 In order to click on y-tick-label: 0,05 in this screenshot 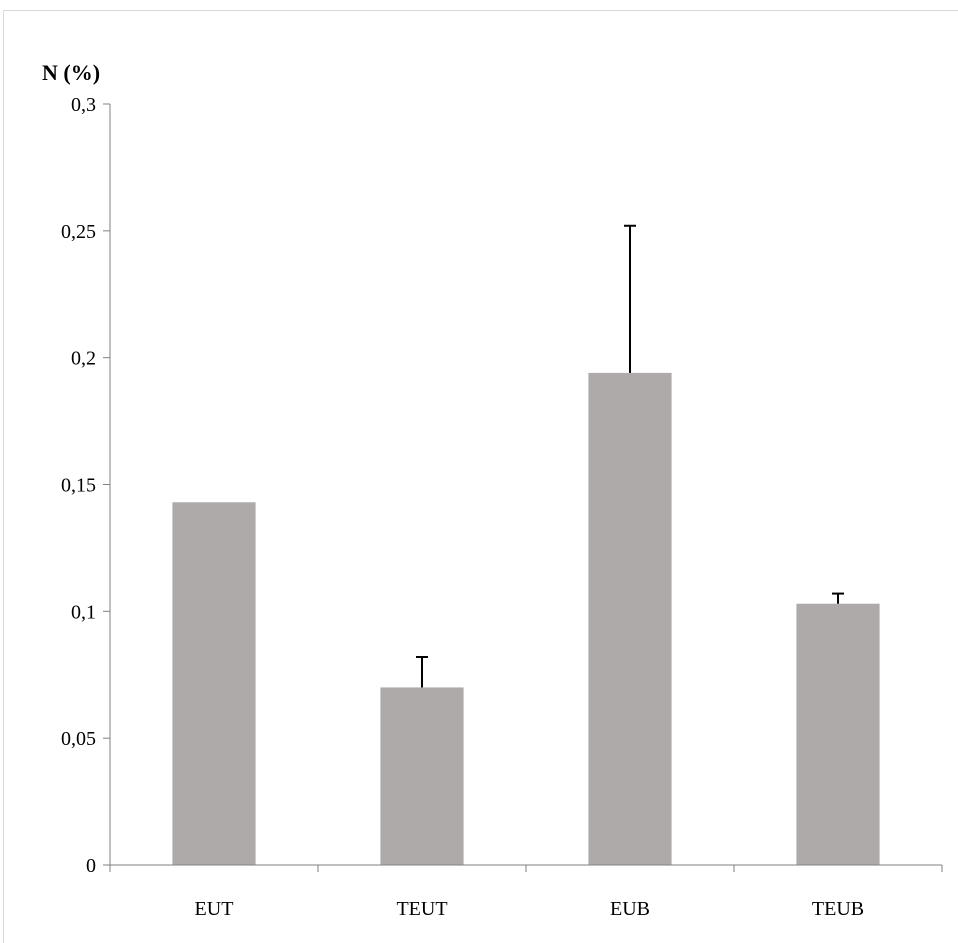, I will do `click(78, 739)`.